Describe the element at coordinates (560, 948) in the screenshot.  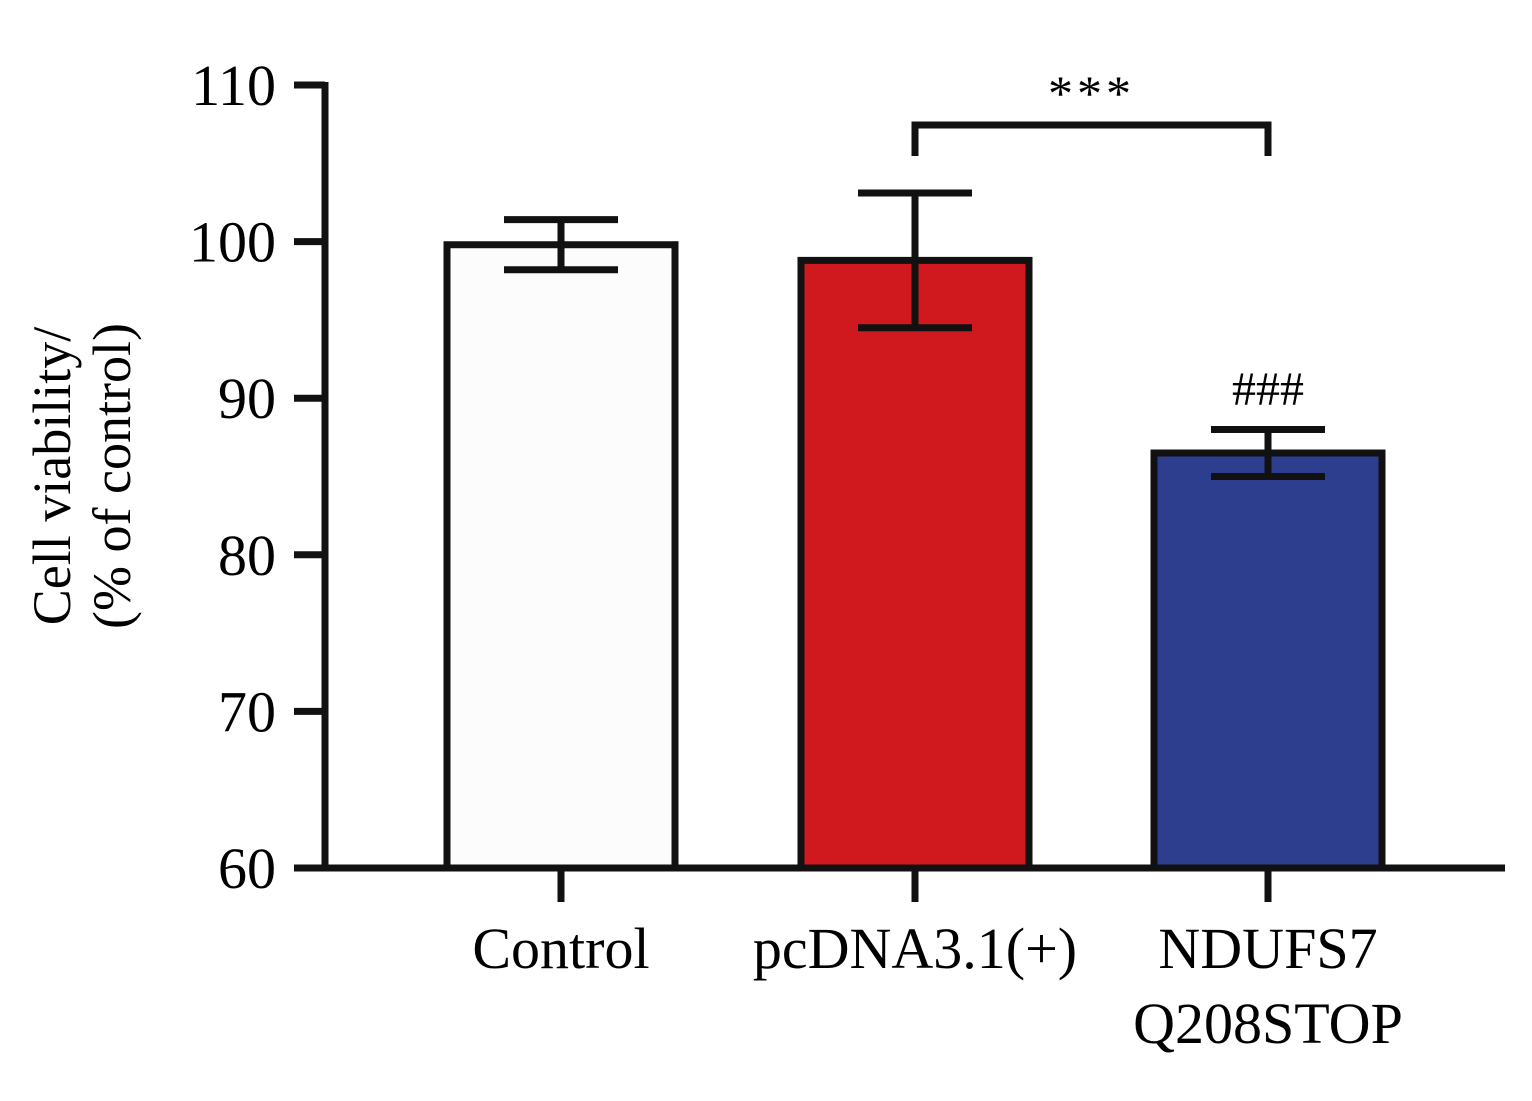
I see `x-tick-label: Control` at that location.